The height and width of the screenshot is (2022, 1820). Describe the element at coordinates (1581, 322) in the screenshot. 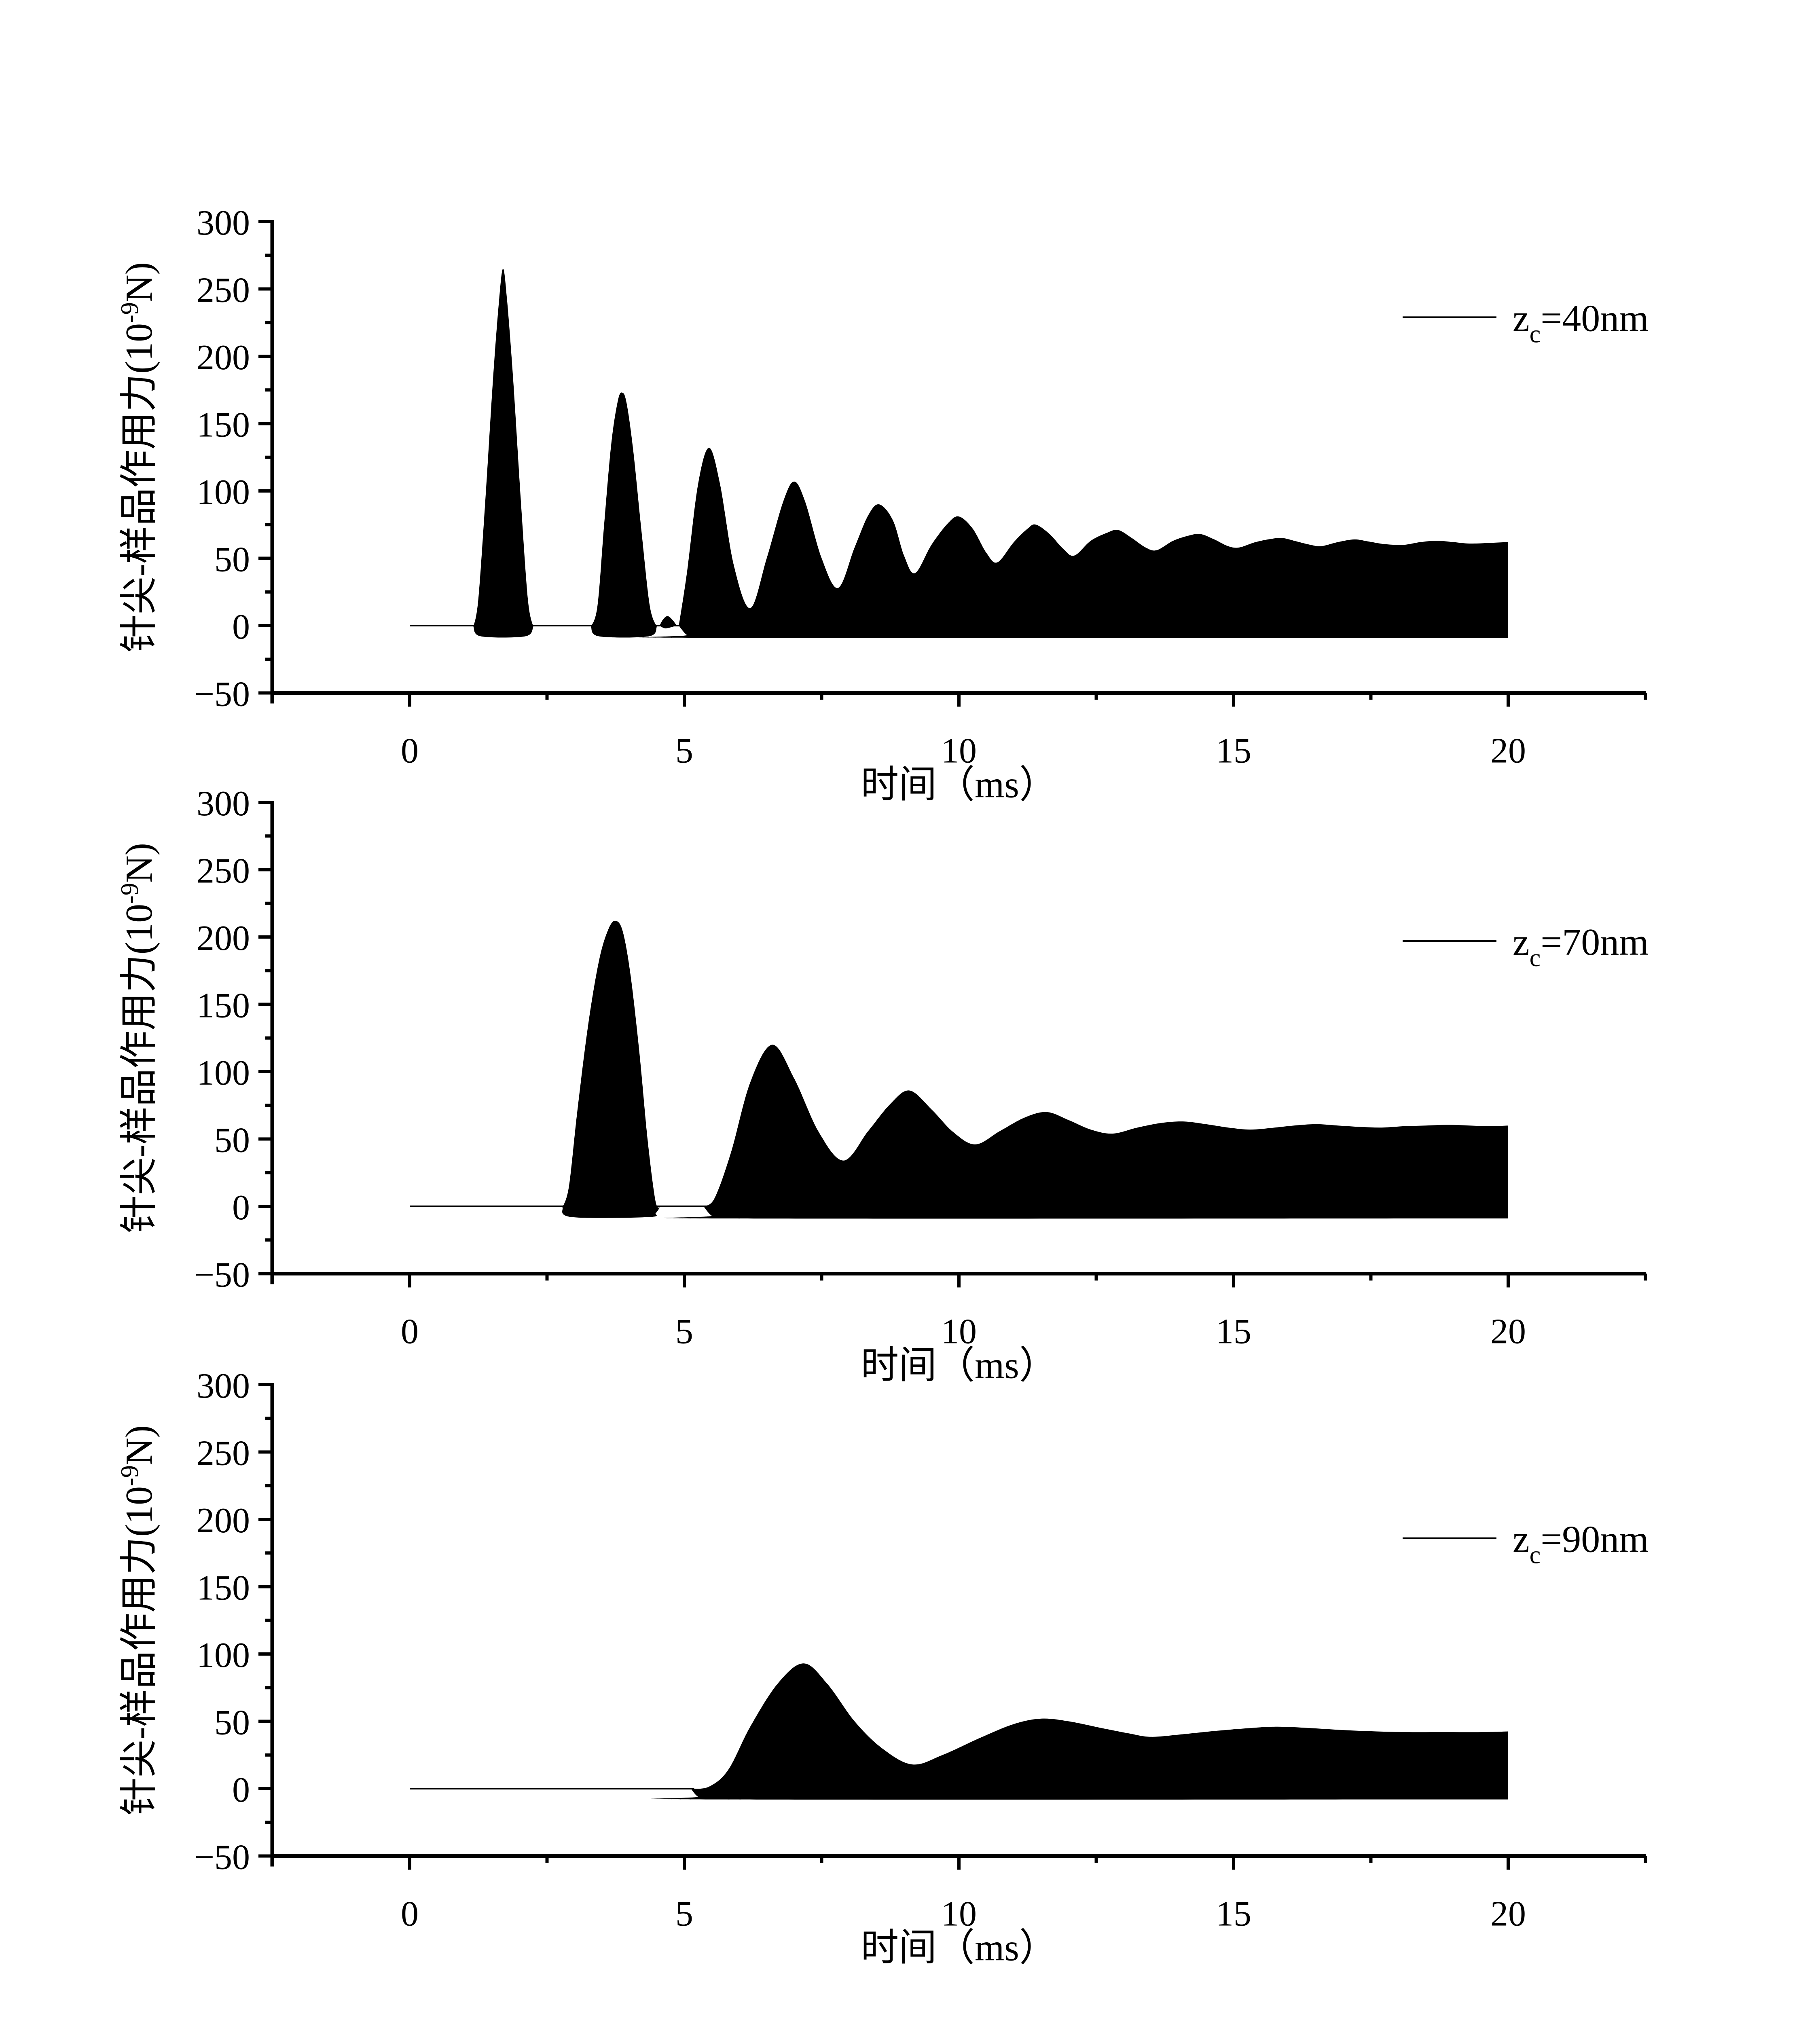

I see `legend-label: zc=40nm` at that location.